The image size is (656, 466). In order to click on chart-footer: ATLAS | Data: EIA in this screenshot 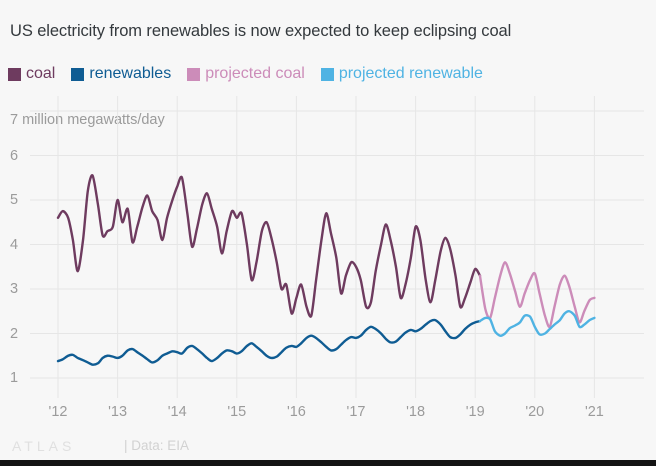, I will do `click(328, 448)`.